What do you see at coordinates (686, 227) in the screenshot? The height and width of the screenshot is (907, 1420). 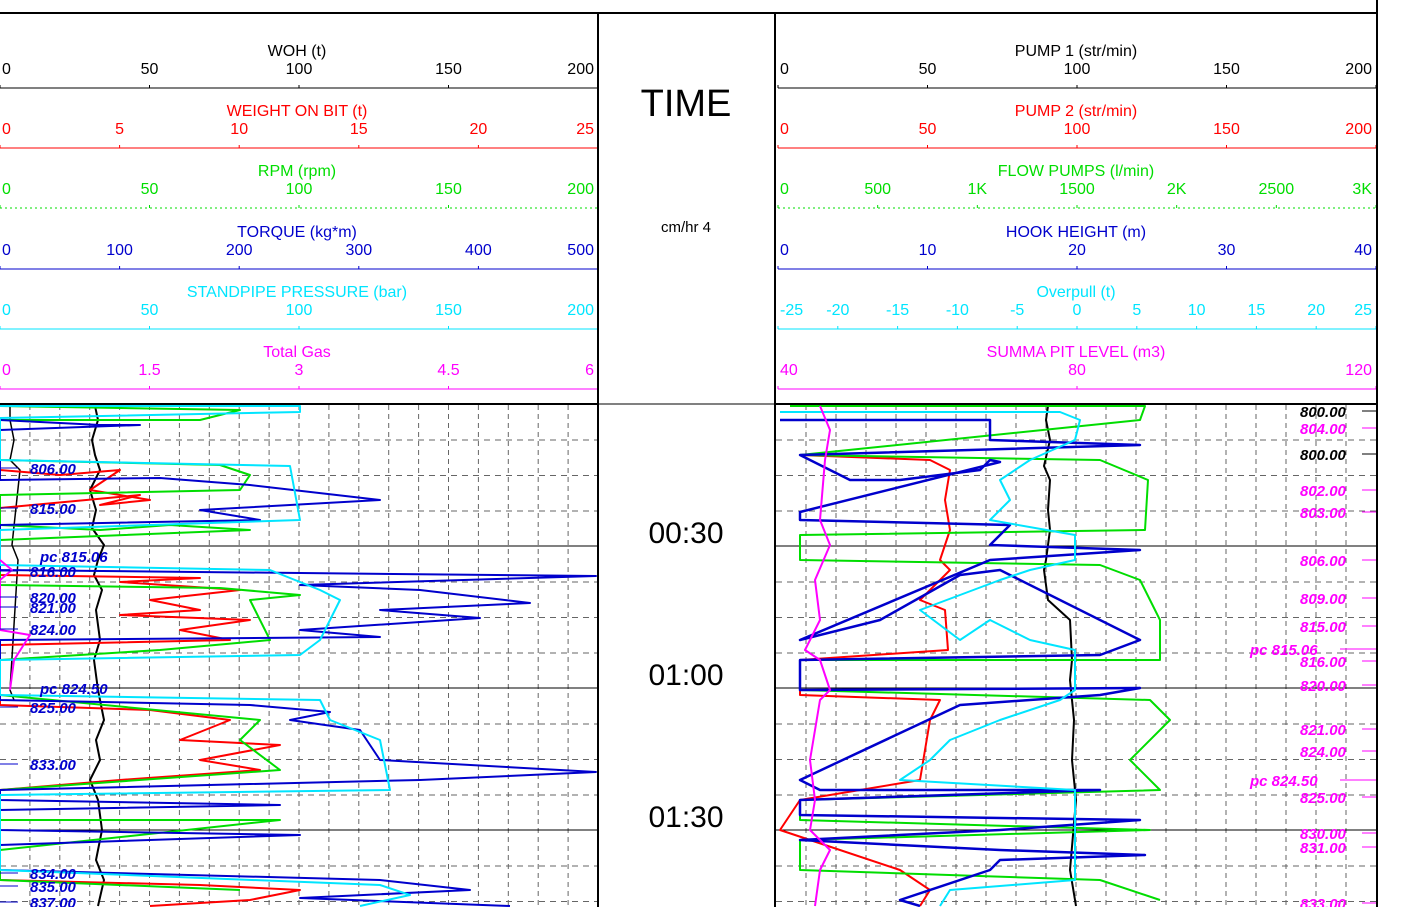 I see `time-scale-label: cm/hr 4` at bounding box center [686, 227].